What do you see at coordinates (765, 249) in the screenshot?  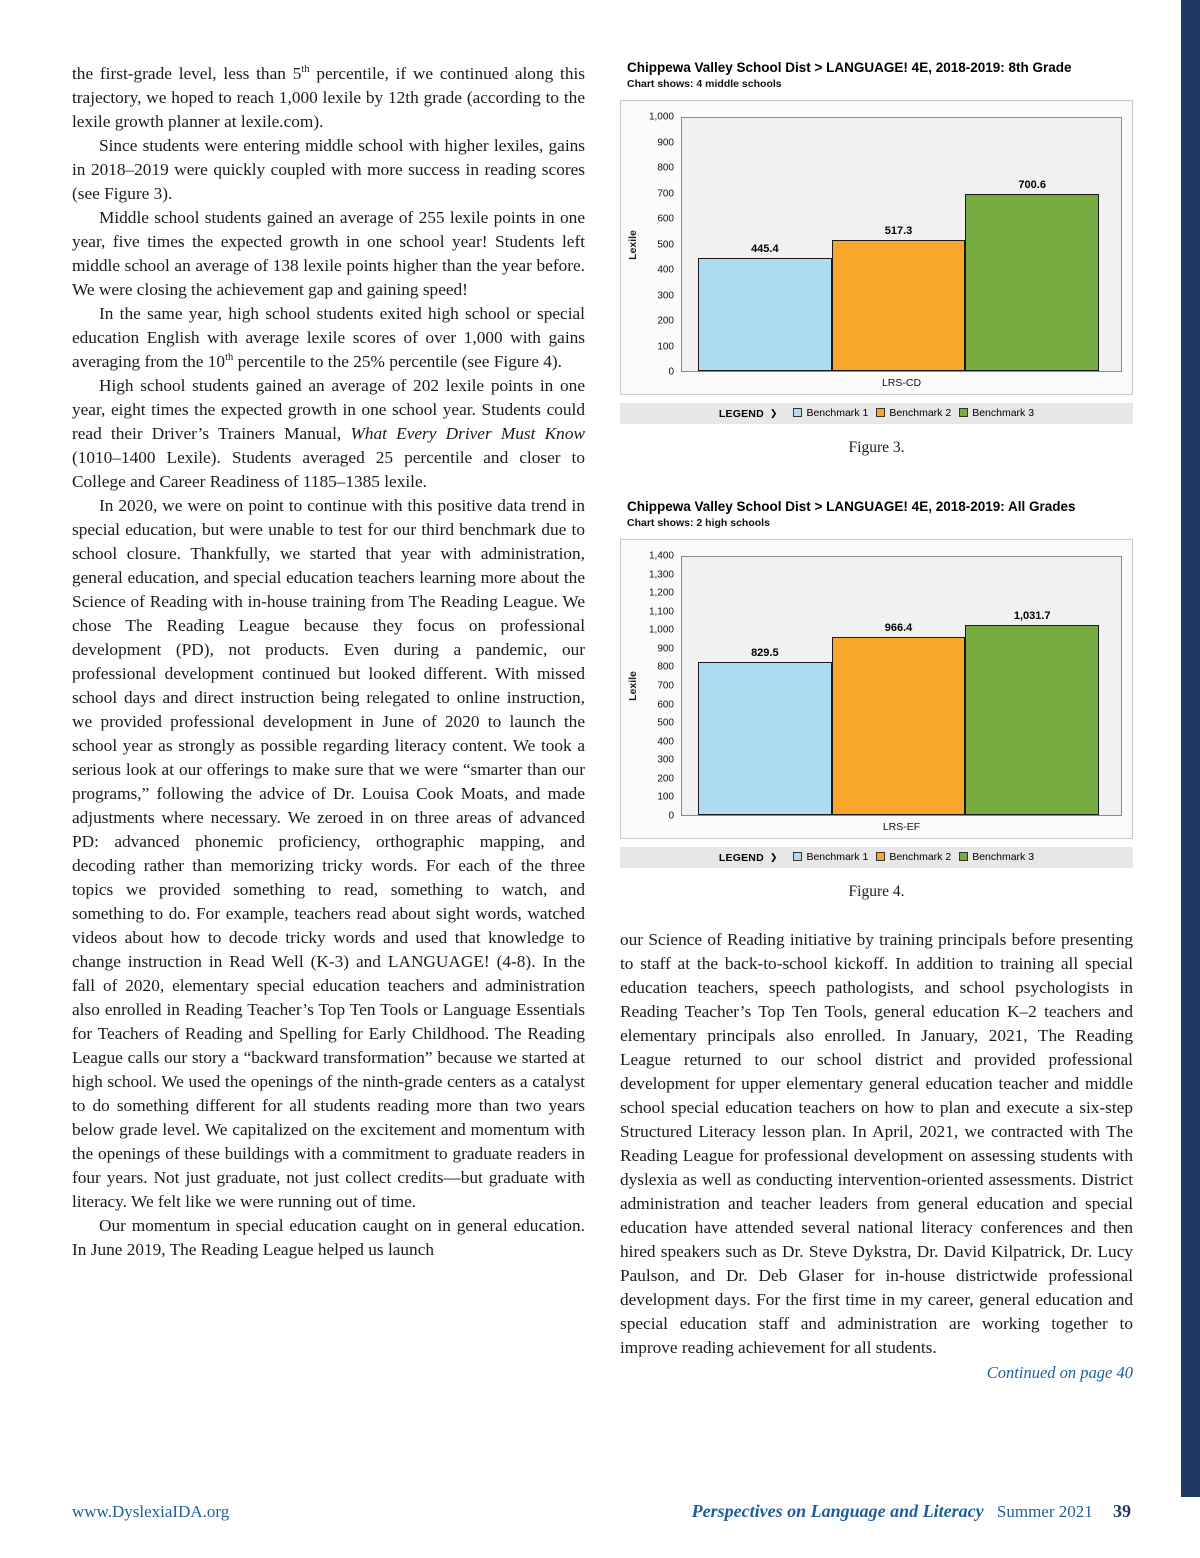 I see `bar-value-label: 445.4` at bounding box center [765, 249].